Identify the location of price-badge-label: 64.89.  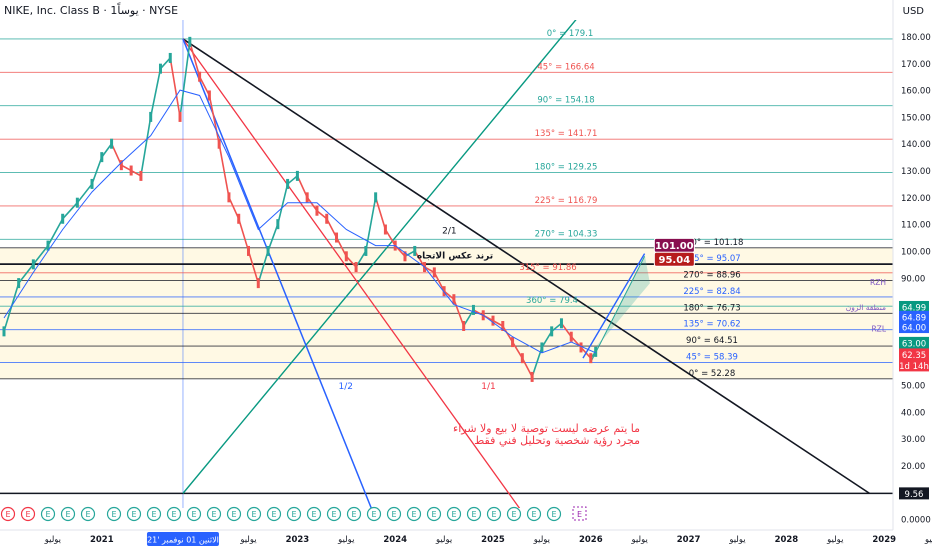
(914, 318).